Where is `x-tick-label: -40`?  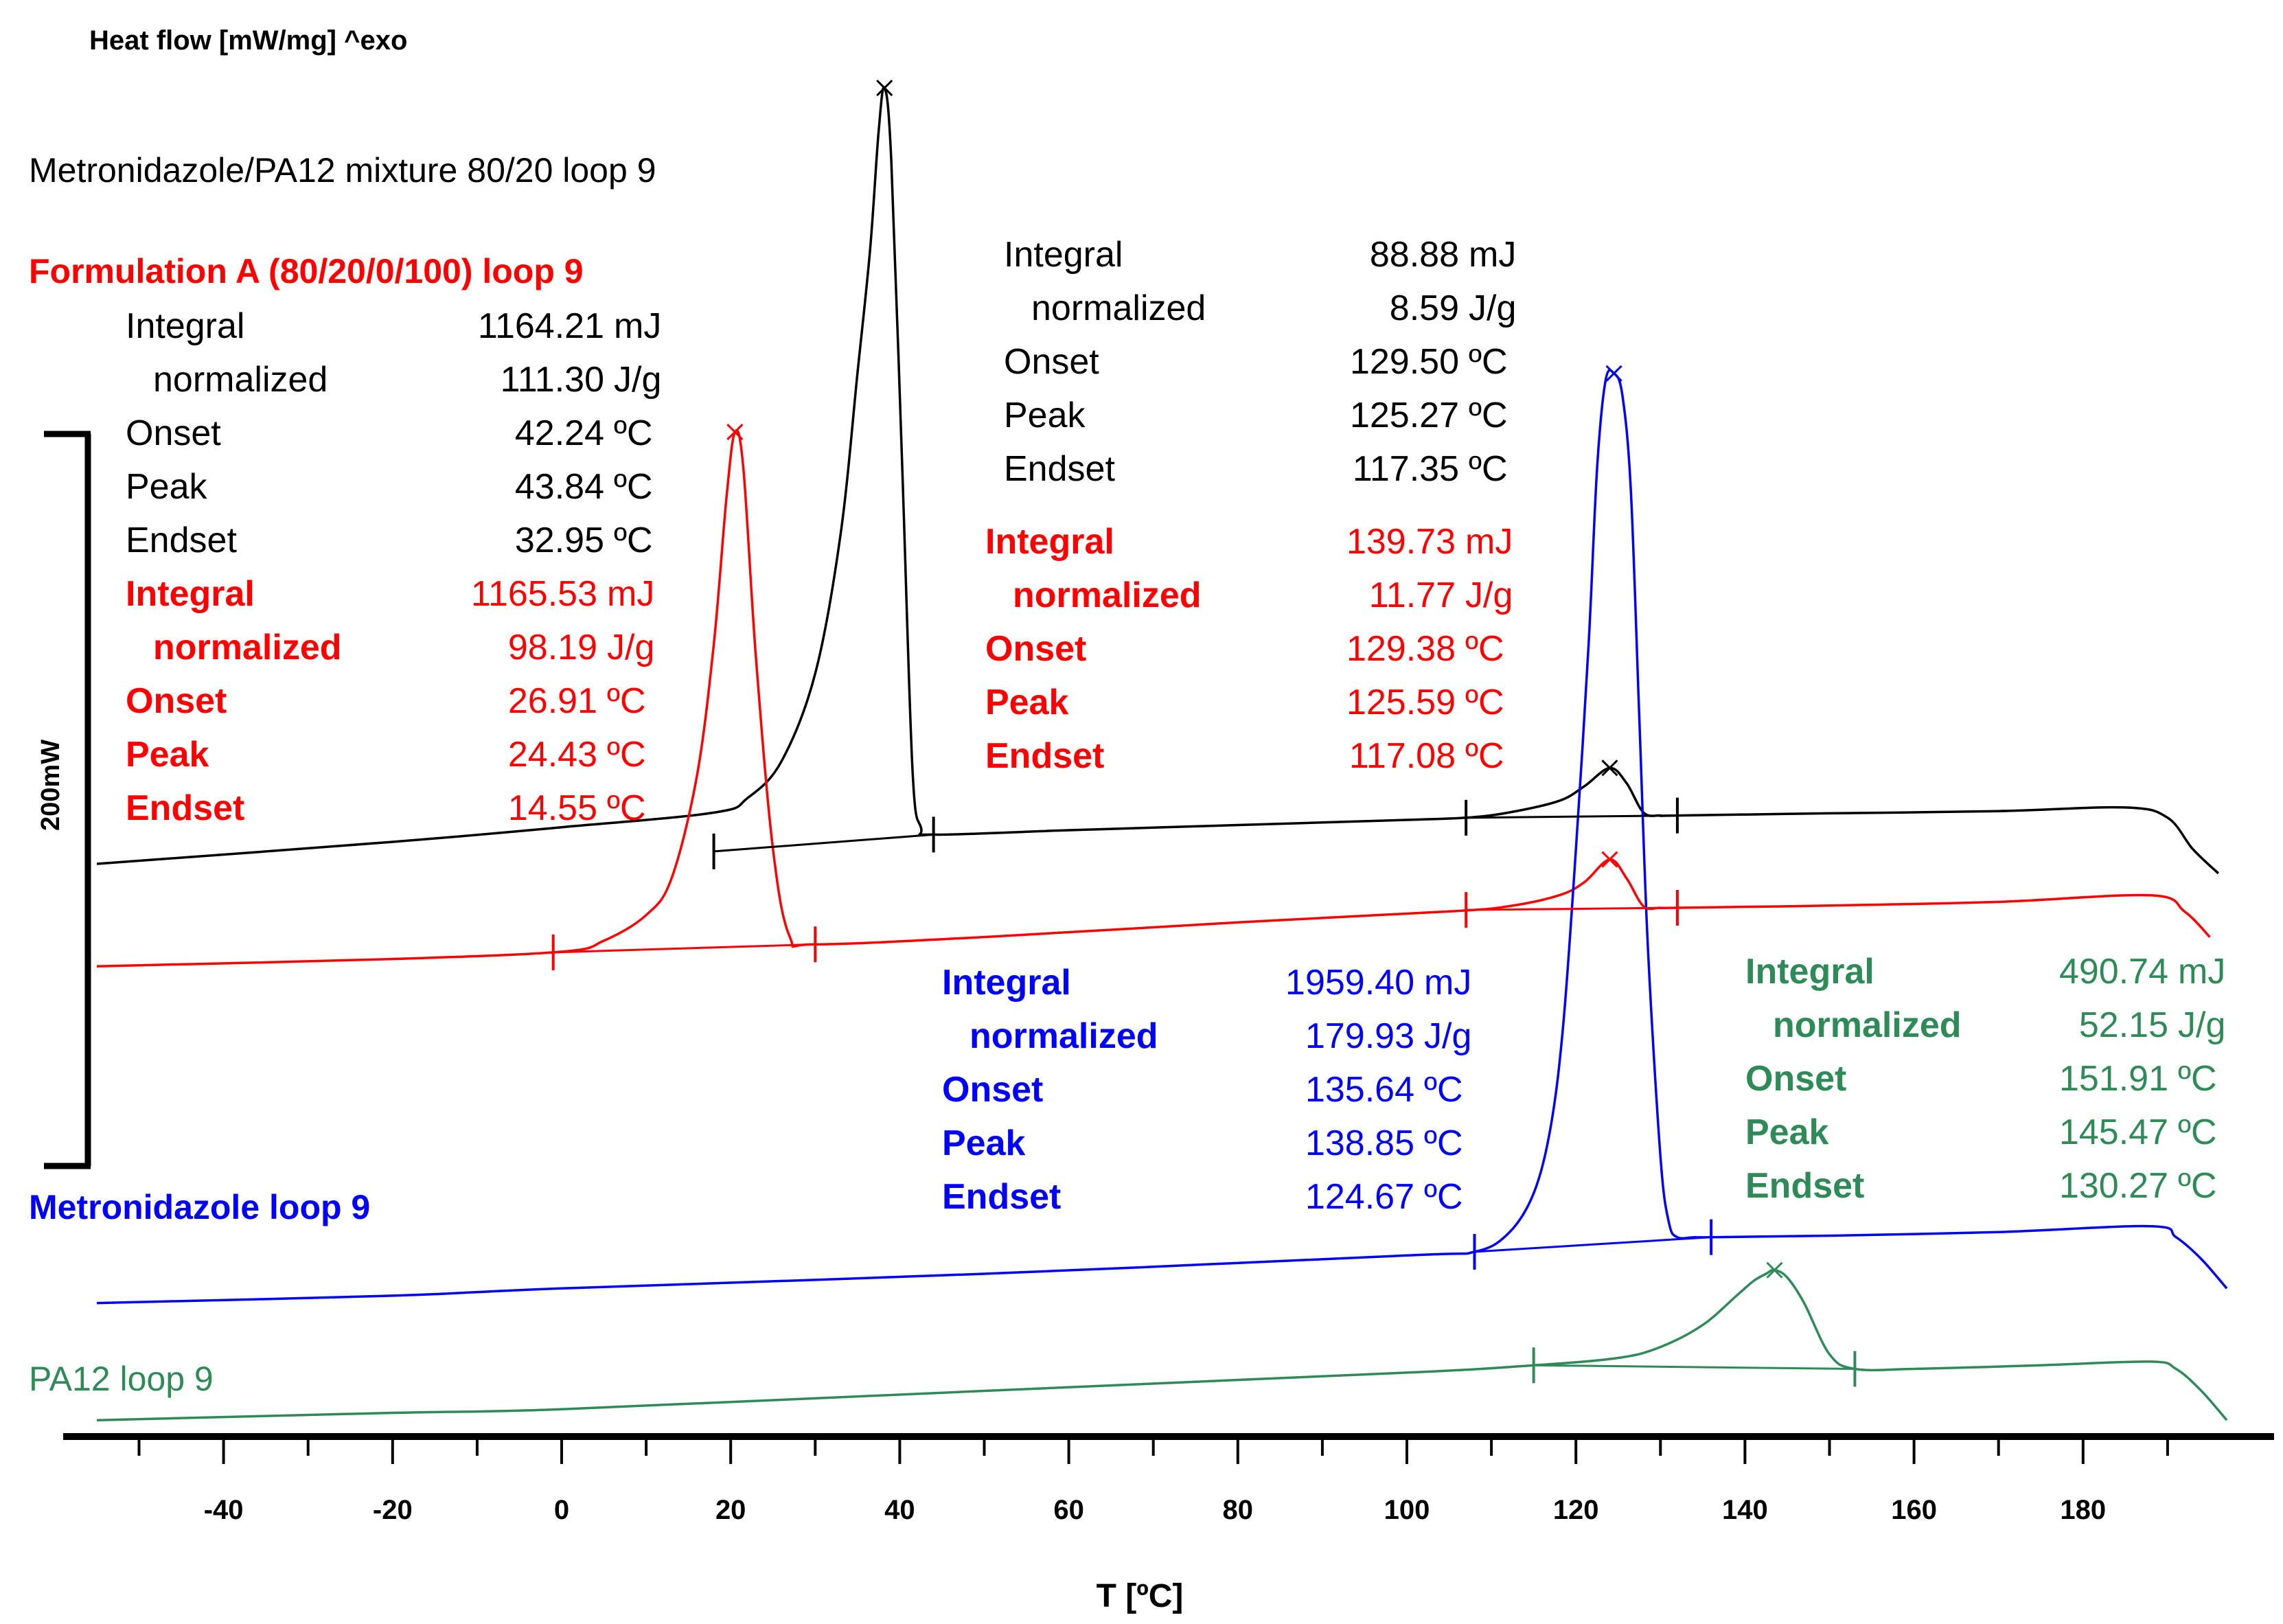 x-tick-label: -40 is located at coordinates (224, 1510).